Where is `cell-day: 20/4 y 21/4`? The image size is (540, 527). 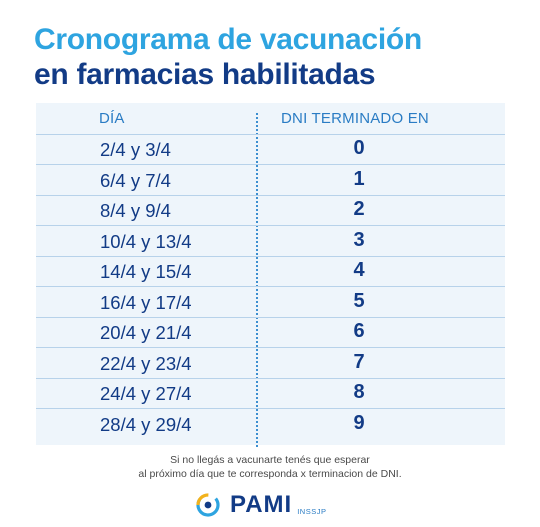 cell-day: 20/4 y 21/4 is located at coordinates (146, 332).